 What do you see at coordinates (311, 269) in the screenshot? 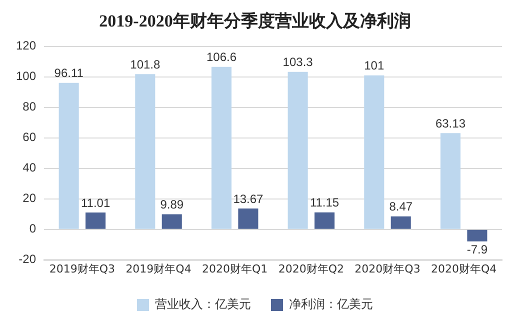
I see `x-tick-label: 2020财年Q2` at bounding box center [311, 269].